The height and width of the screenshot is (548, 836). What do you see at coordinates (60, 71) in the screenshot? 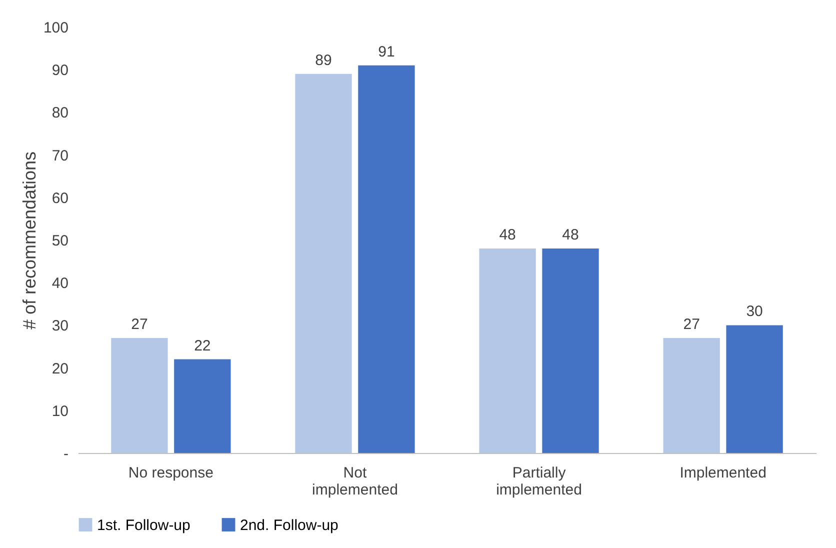
I see `y-tick-label: 90` at bounding box center [60, 71].